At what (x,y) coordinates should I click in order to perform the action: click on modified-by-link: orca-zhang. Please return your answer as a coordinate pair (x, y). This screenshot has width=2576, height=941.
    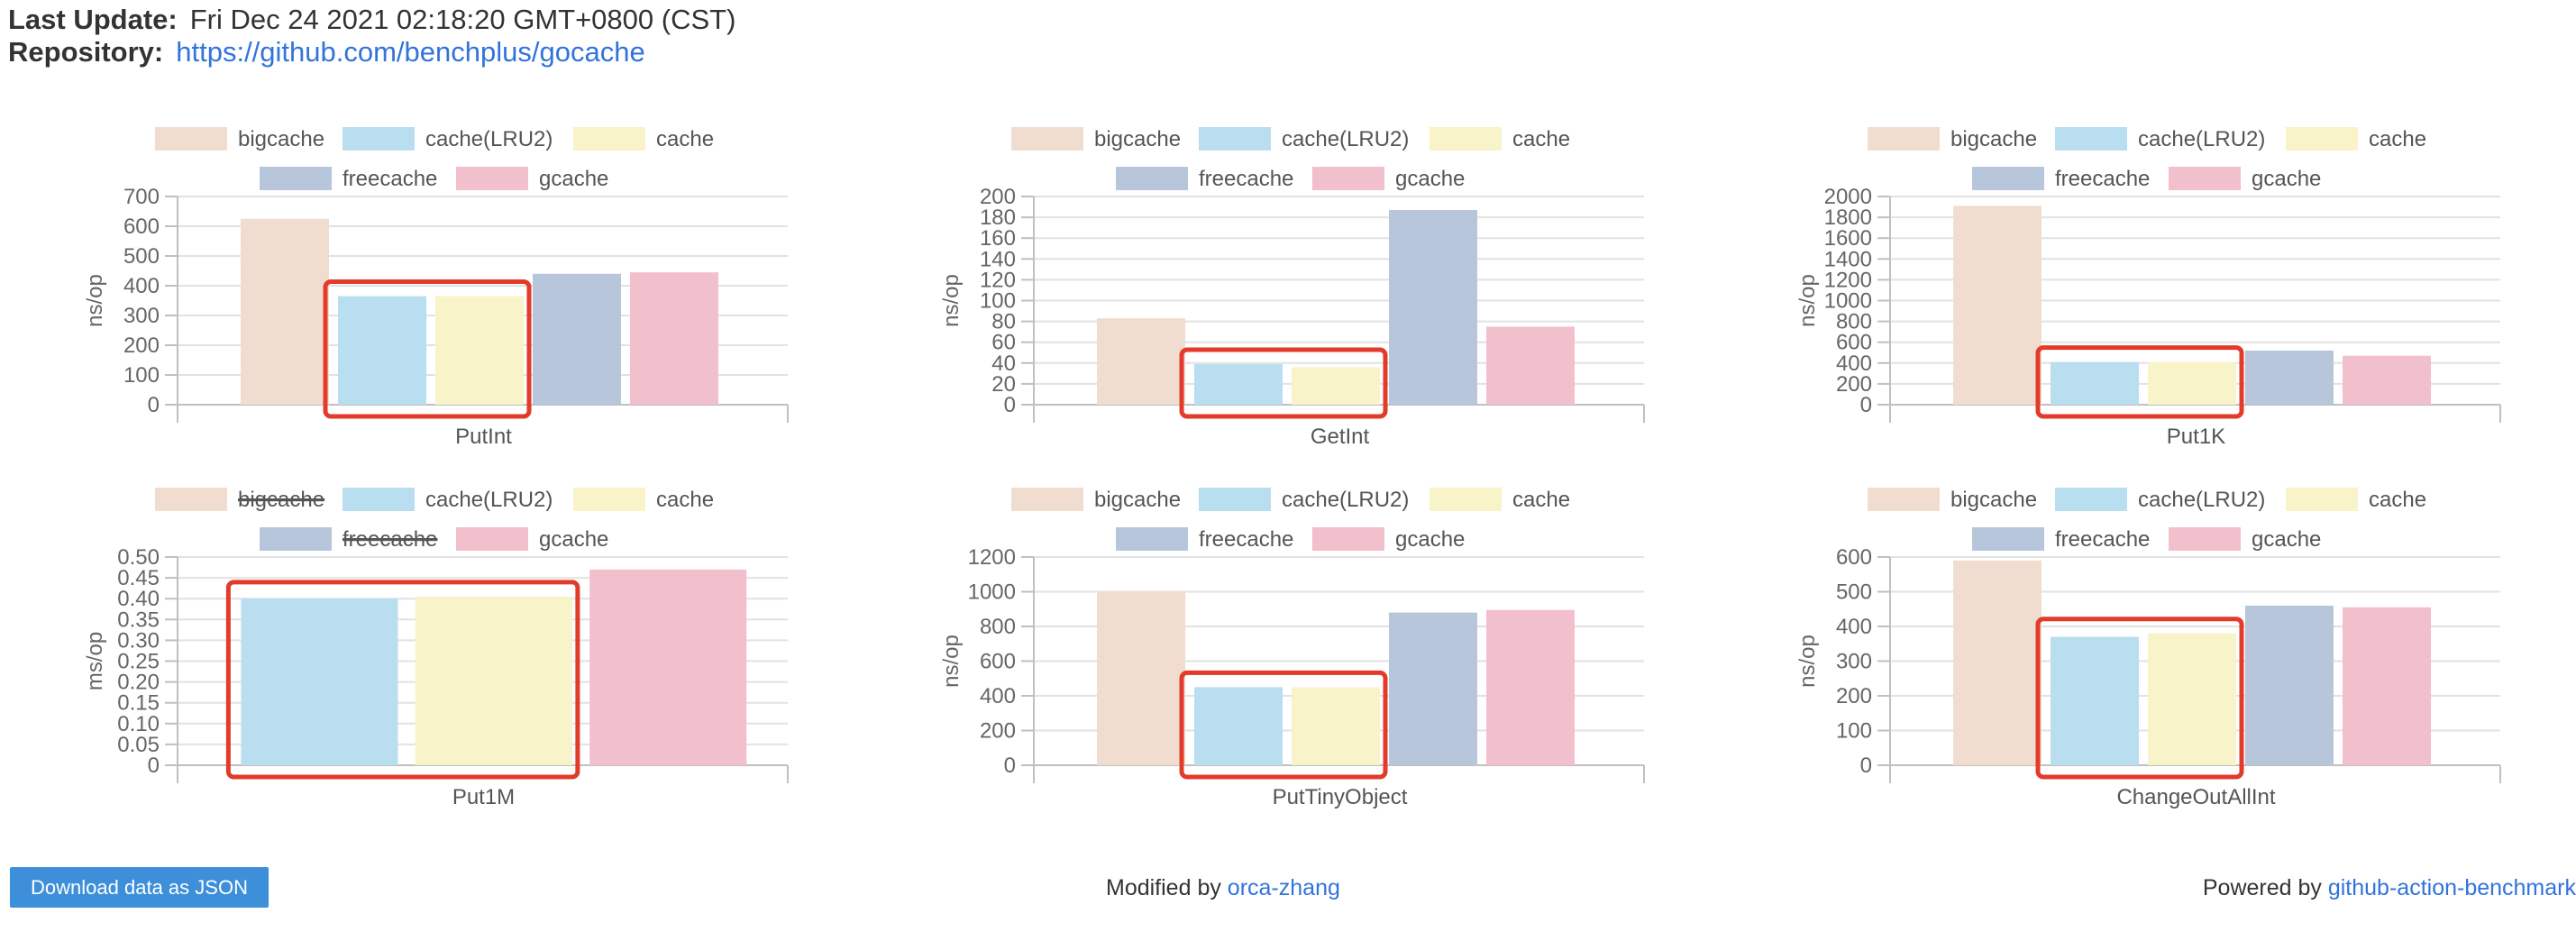
    Looking at the image, I should click on (1283, 887).